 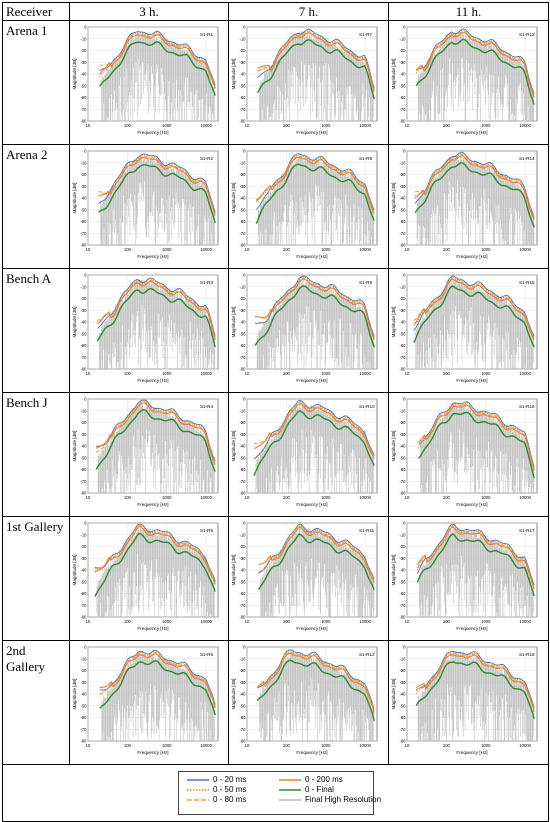 What do you see at coordinates (319, 789) in the screenshot?
I see `legend-label: 0 - Final` at bounding box center [319, 789].